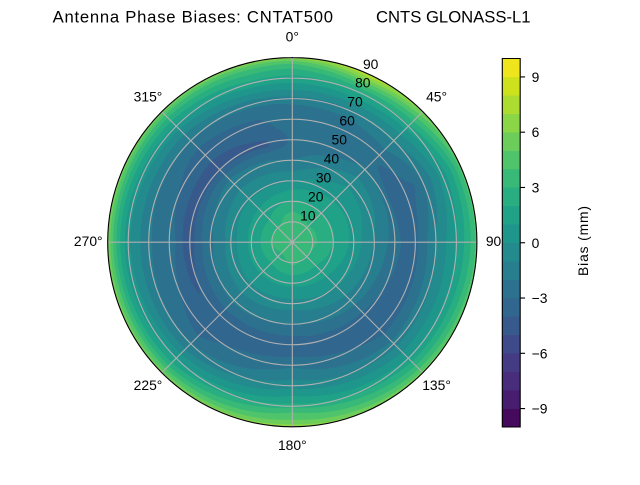  Describe the element at coordinates (536, 243) in the screenshot. I see `svg-text: 0` at that location.